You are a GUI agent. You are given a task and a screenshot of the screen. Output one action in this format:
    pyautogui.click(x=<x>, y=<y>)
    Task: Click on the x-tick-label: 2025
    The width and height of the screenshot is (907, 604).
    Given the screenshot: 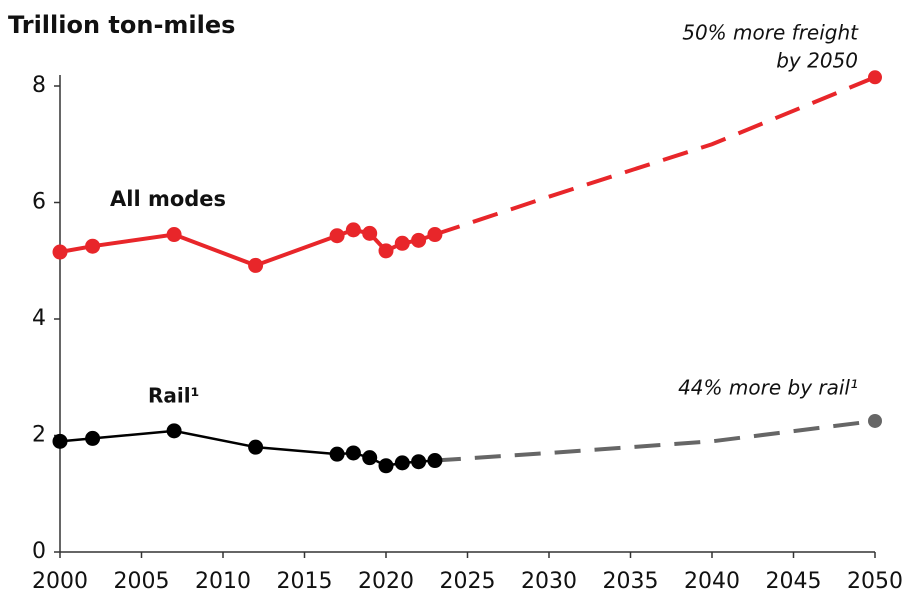 What is the action you would take?
    pyautogui.click(x=468, y=581)
    